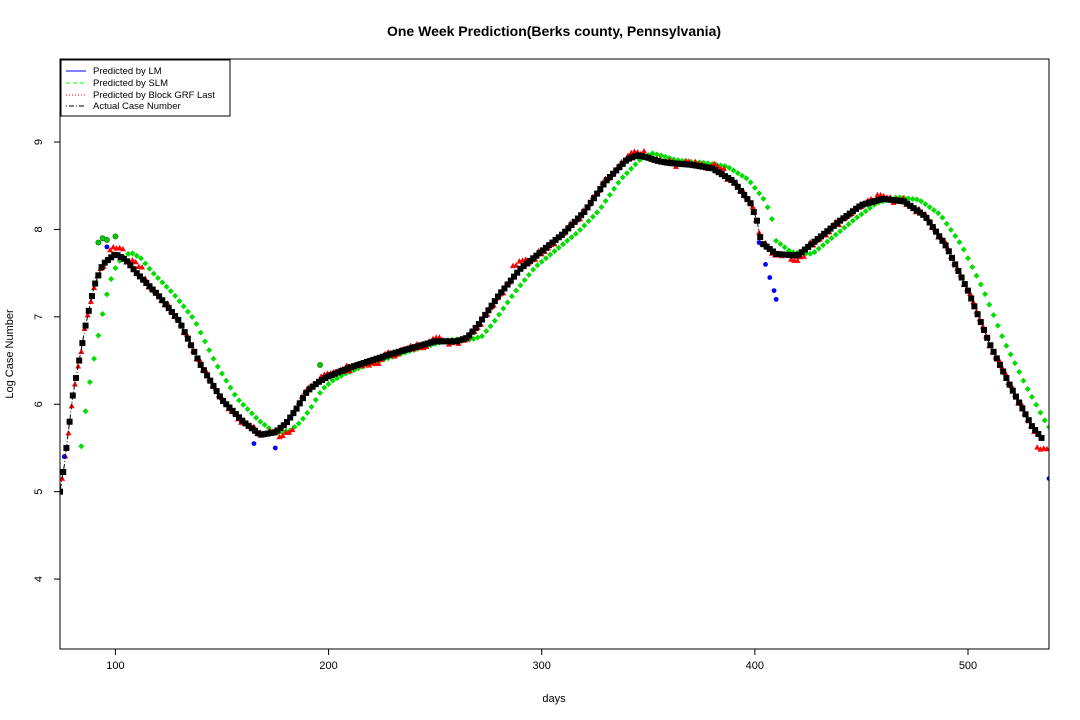 The image size is (1080, 720). What do you see at coordinates (542, 666) in the screenshot?
I see `x-tick-label: 300` at bounding box center [542, 666].